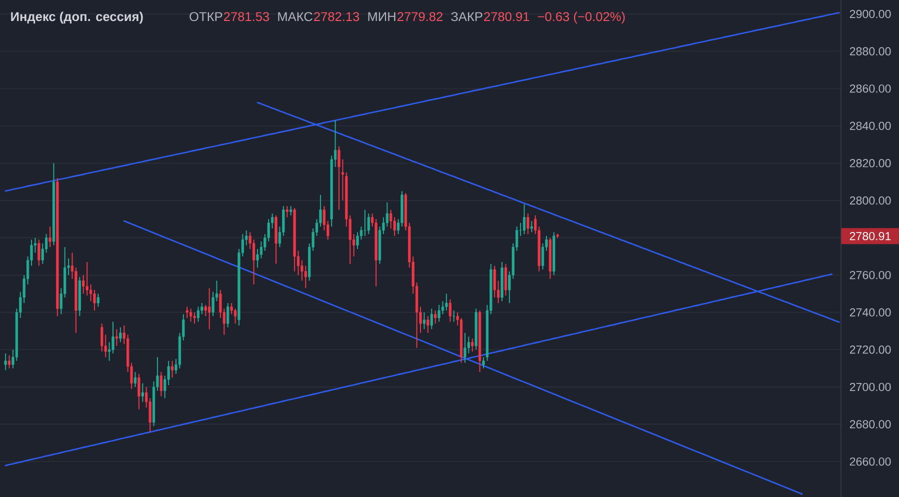 This screenshot has width=899, height=497. I want to click on annotation: 2782.13, so click(337, 17).